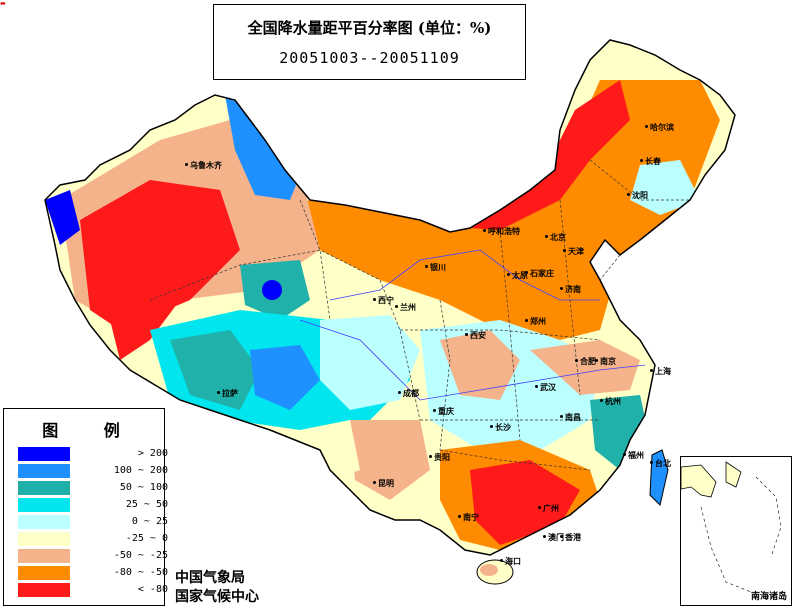 This screenshot has width=795, height=610. What do you see at coordinates (662, 127) in the screenshot?
I see `city-label: 哈尔滨` at bounding box center [662, 127].